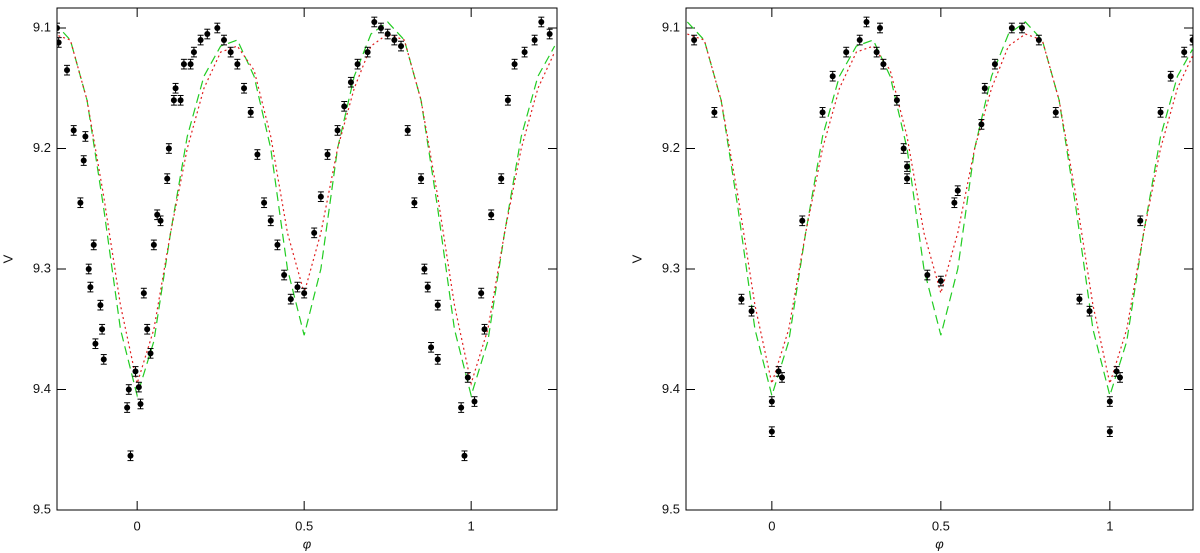 The width and height of the screenshot is (1200, 553). What do you see at coordinates (939, 543) in the screenshot?
I see `x-axis-label: φ` at bounding box center [939, 543].